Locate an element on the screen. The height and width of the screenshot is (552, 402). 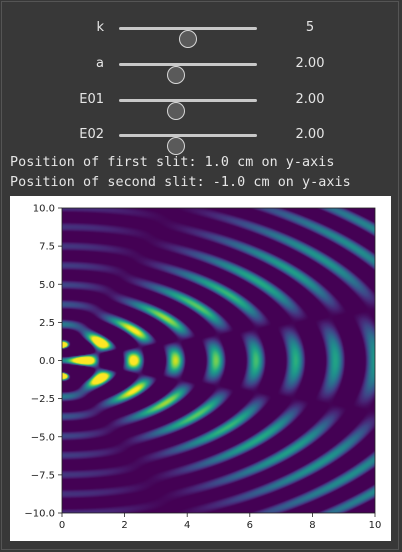
slider-a: a 2.00 is located at coordinates (201, 68).